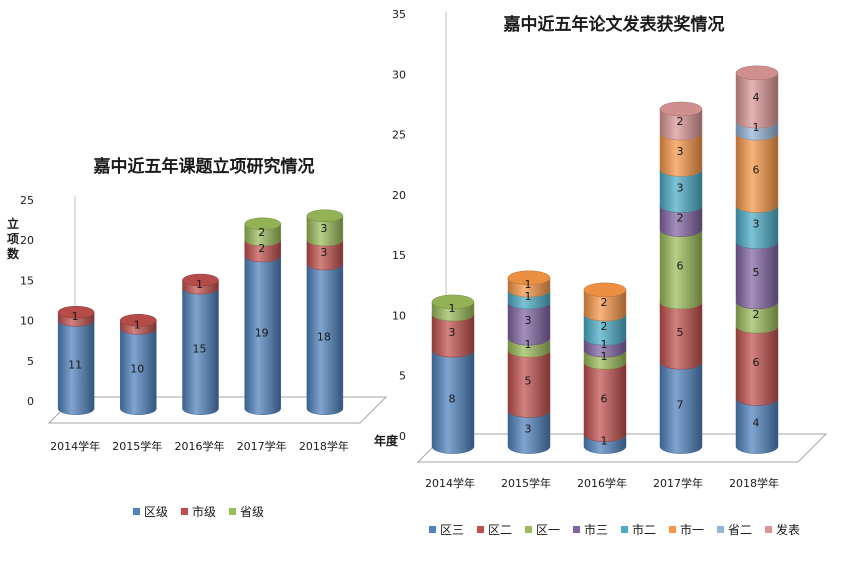 The height and width of the screenshot is (568, 856). What do you see at coordinates (526, 483) in the screenshot?
I see `x-tick-label: 2015学年` at bounding box center [526, 483].